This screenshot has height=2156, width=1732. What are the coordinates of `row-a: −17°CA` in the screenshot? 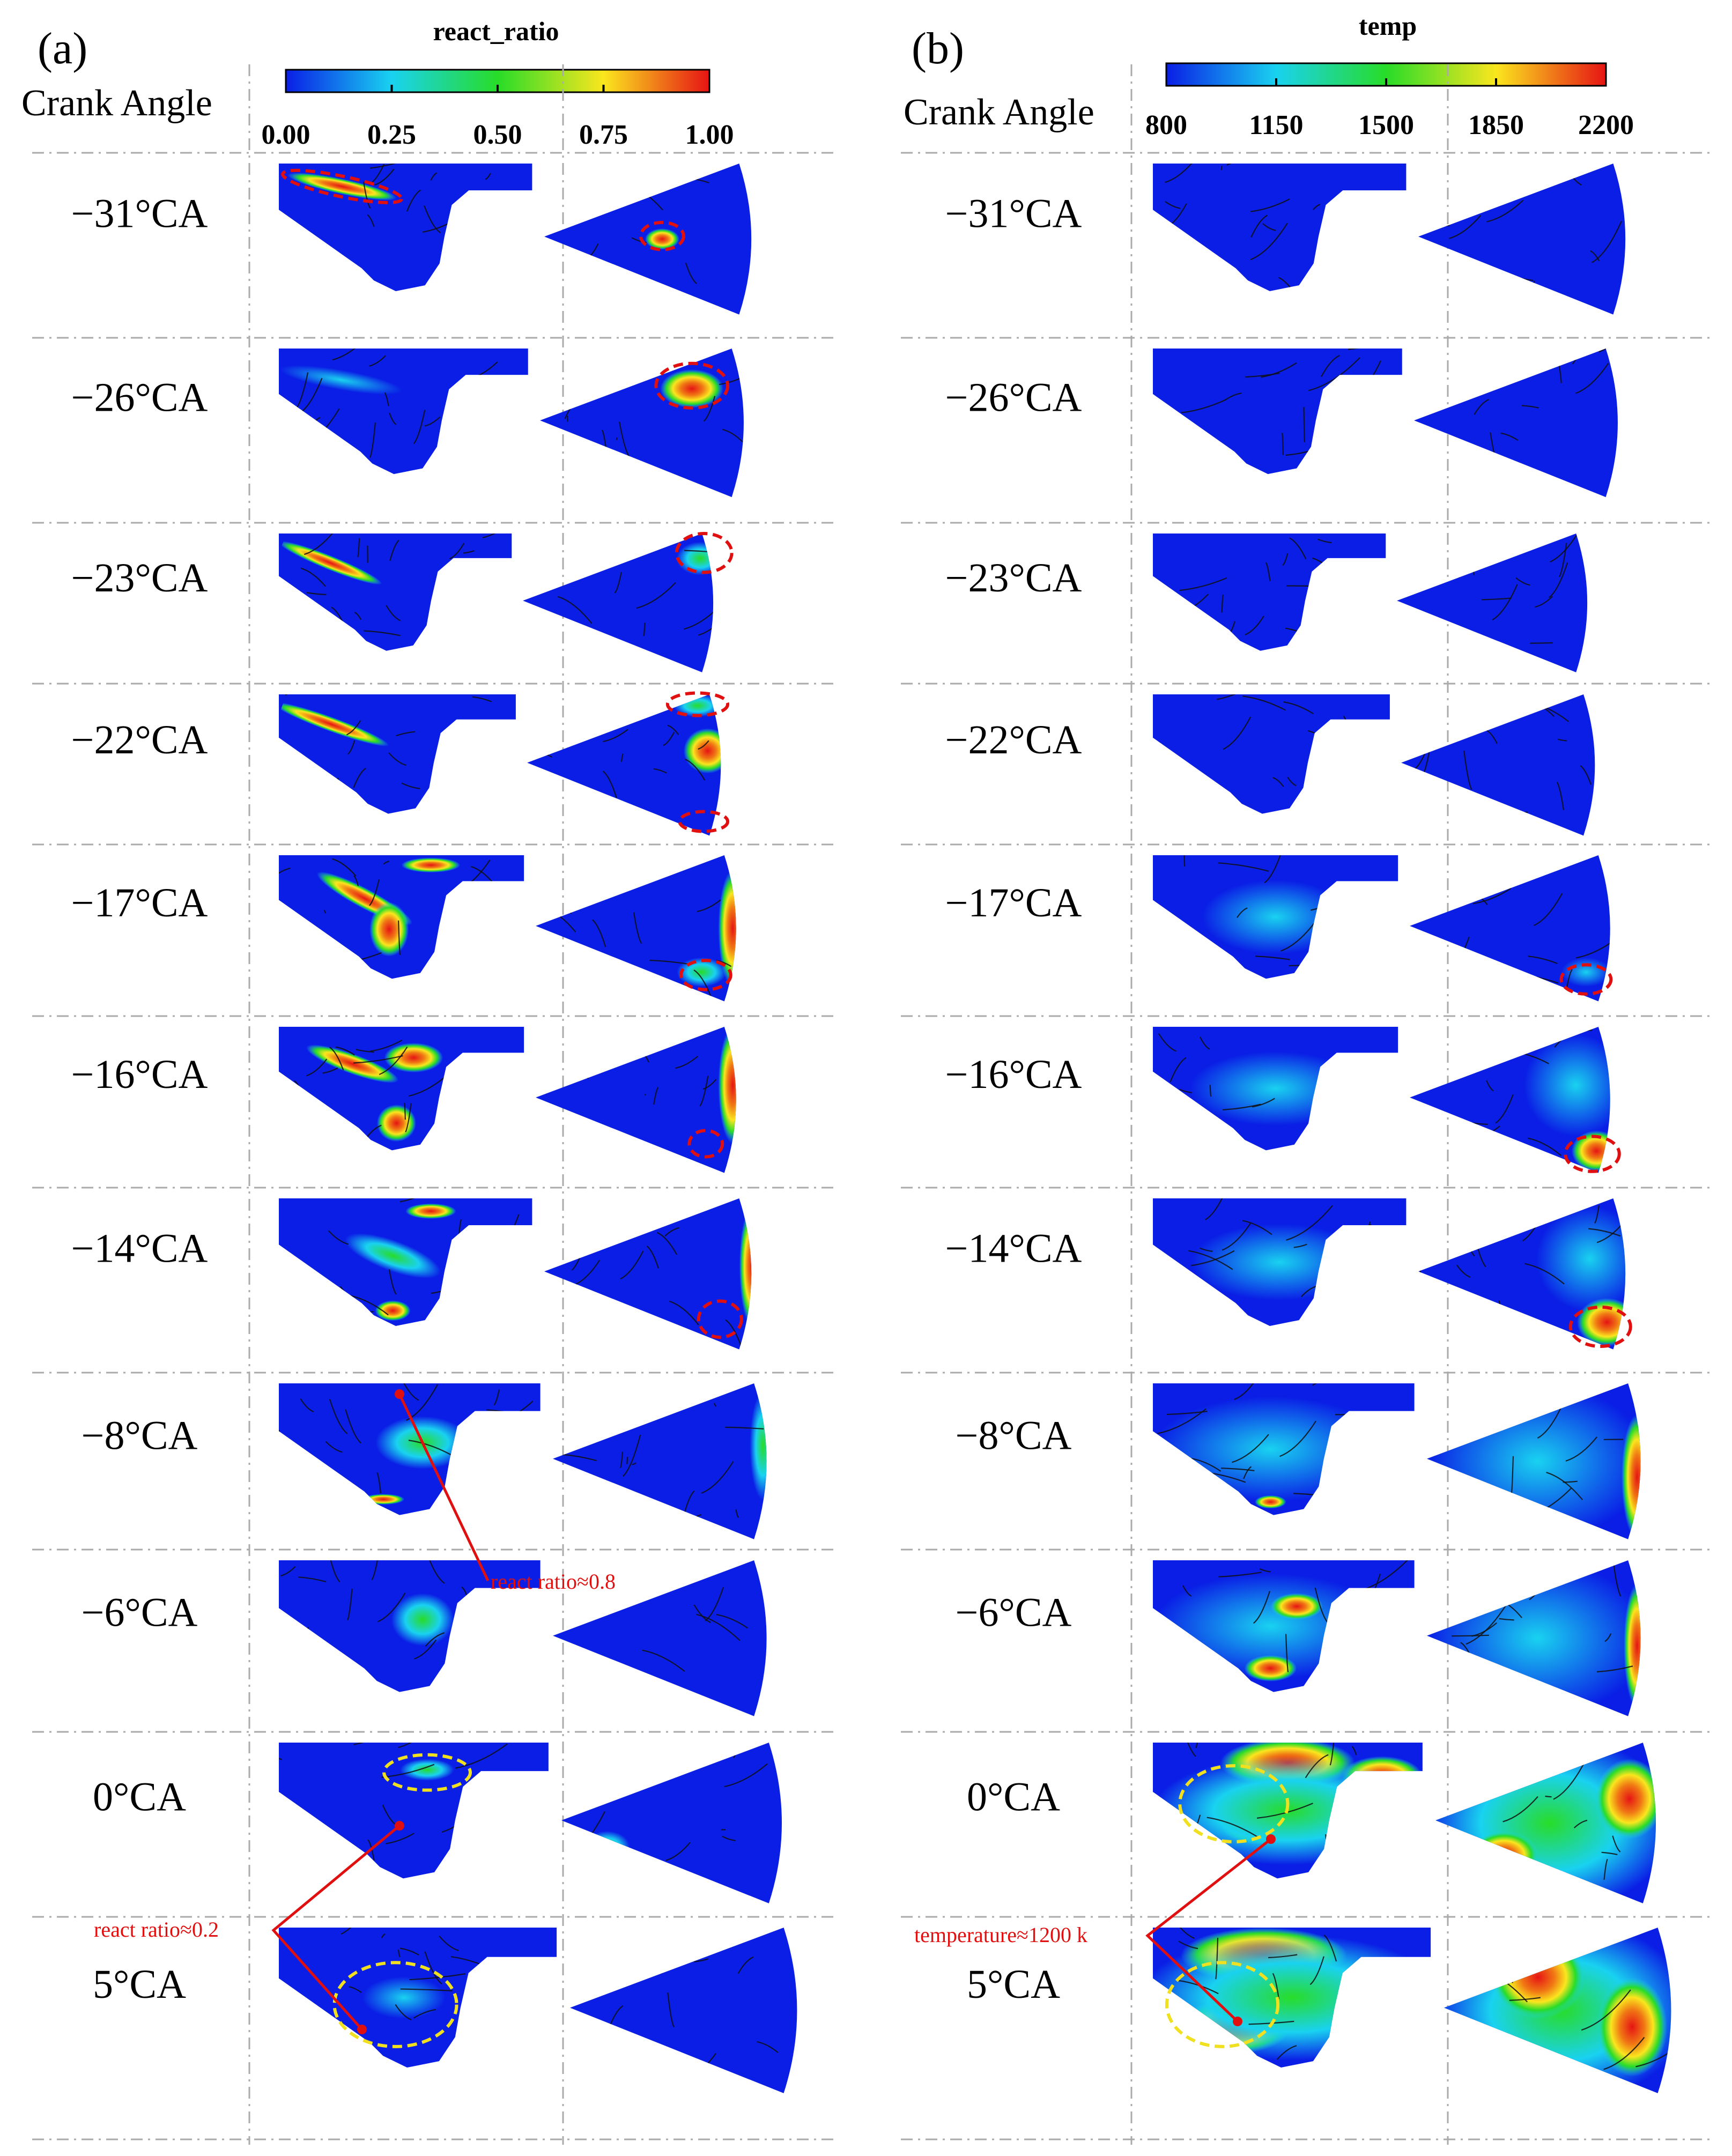 It's located at (404, 928).